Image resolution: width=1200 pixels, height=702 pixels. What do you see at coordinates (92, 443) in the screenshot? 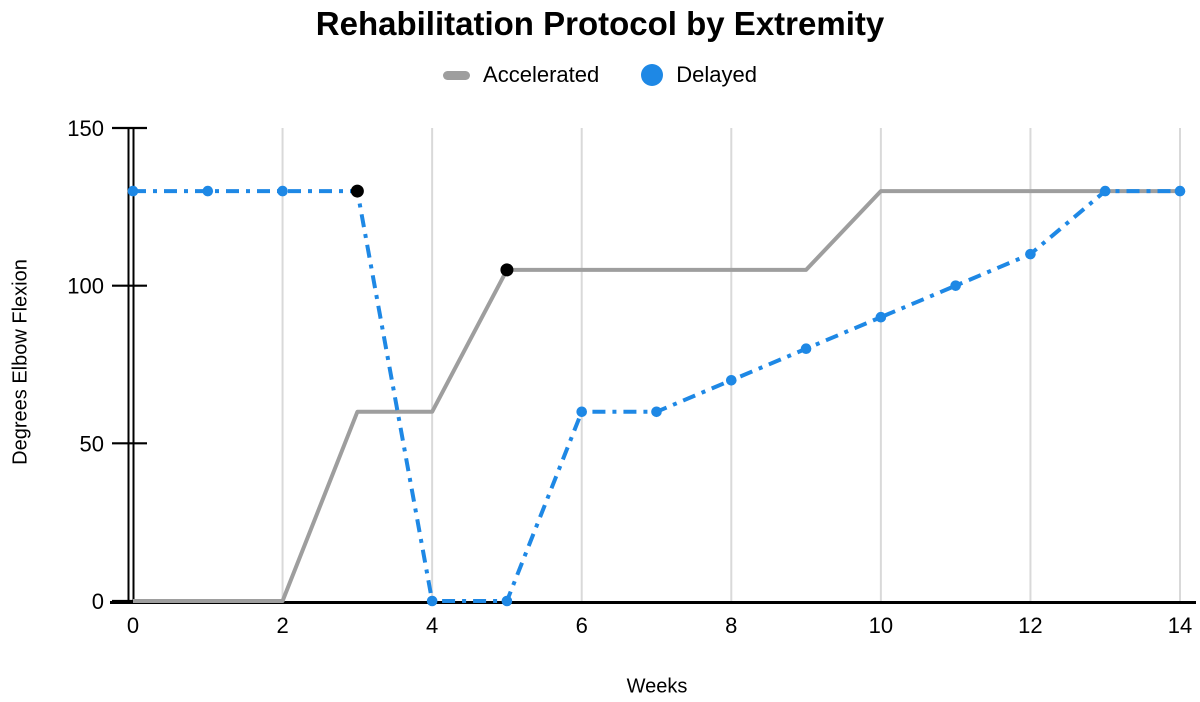
I see `y-tick-label: 50` at bounding box center [92, 443].